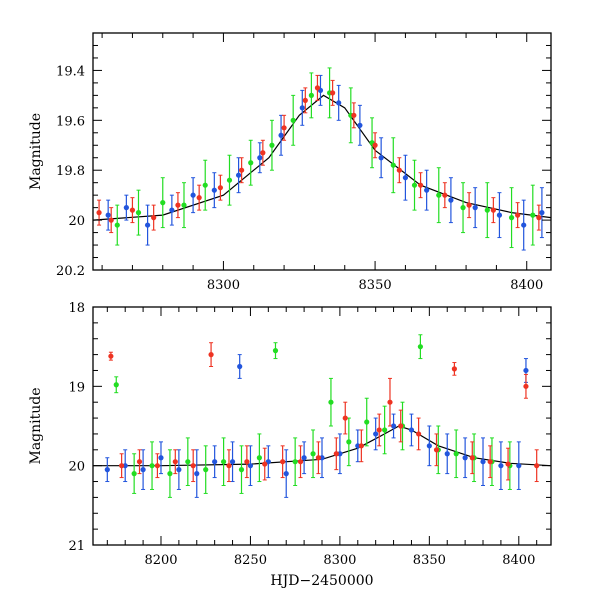  Describe the element at coordinates (76, 546) in the screenshot. I see `y-tick-label: 21` at that location.